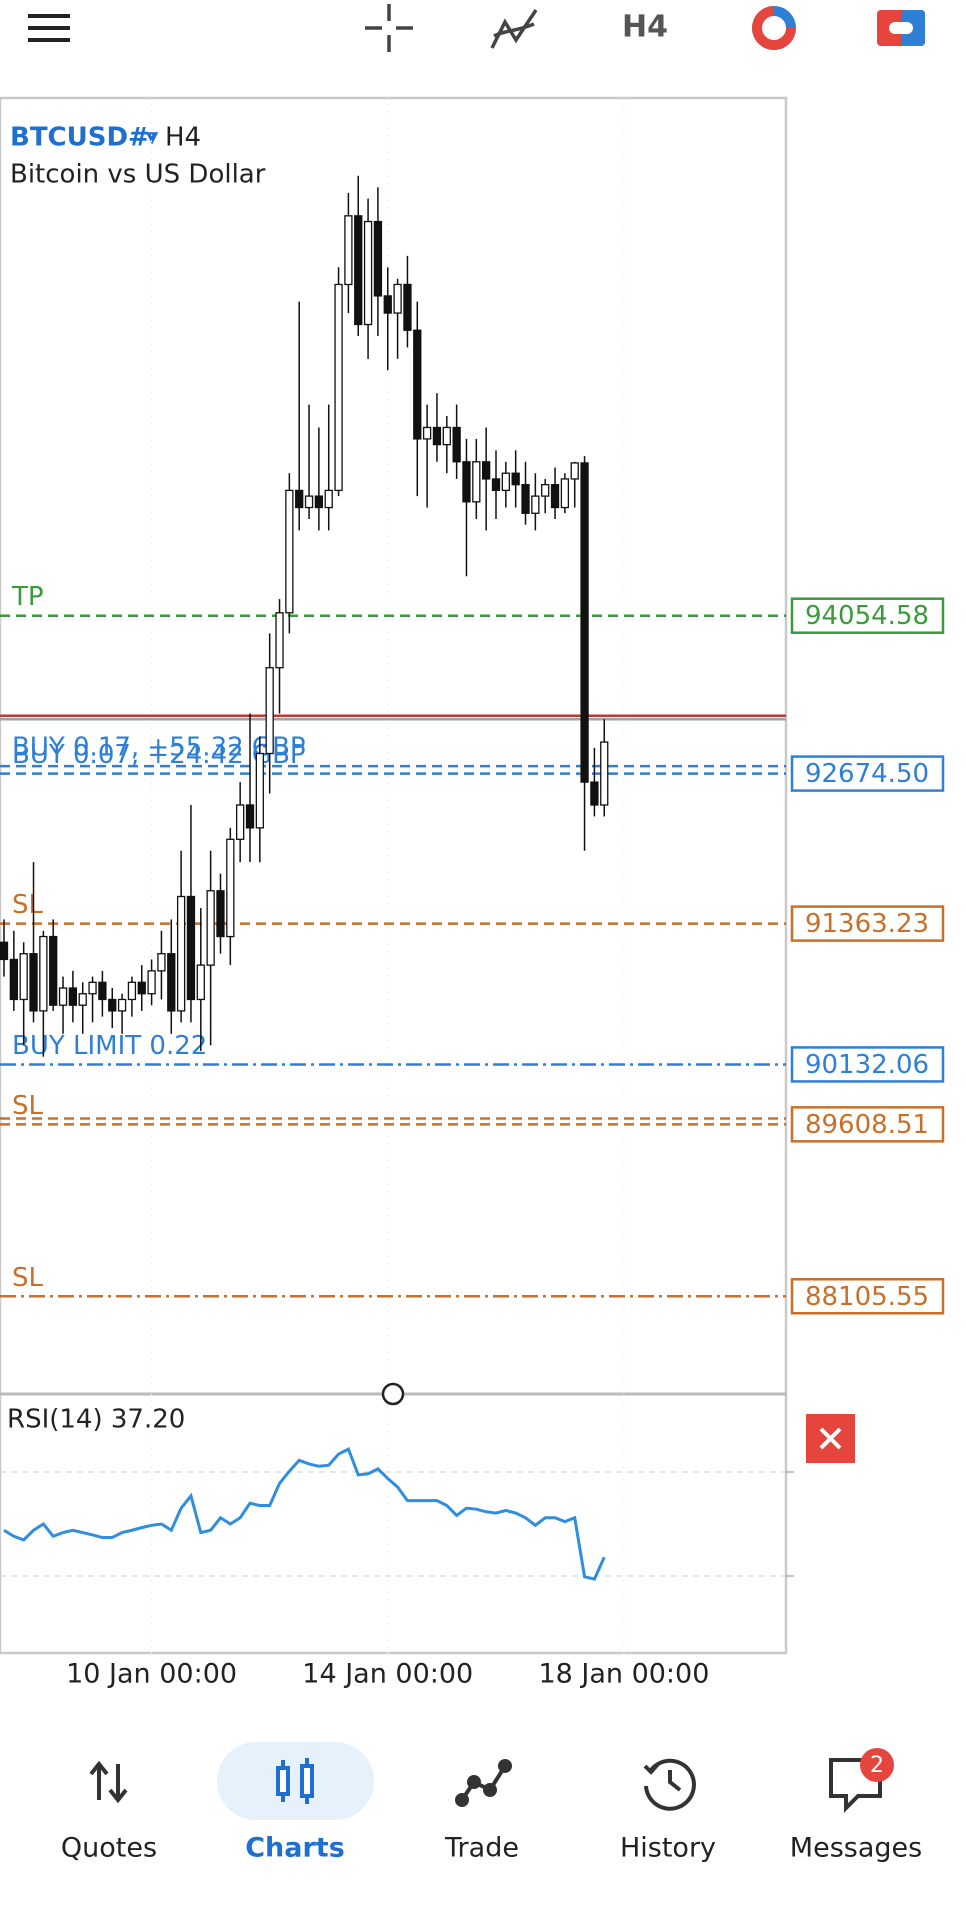  I want to click on nav-charts: Charts, so click(295, 1848).